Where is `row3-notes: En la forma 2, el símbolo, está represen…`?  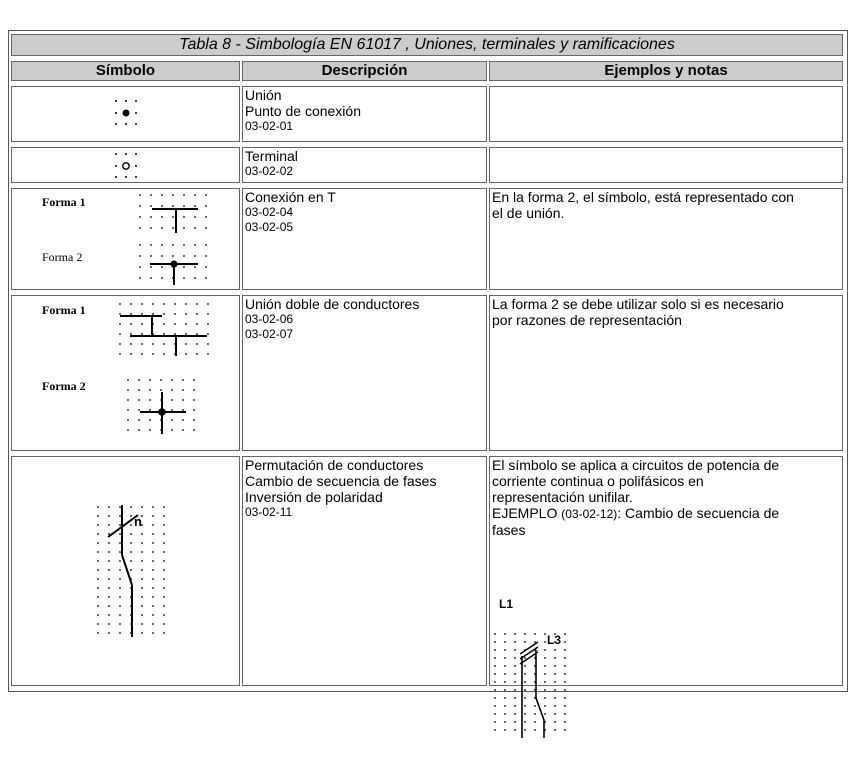
row3-notes: En la forma 2, el símbolo, está represen… is located at coordinates (666, 239).